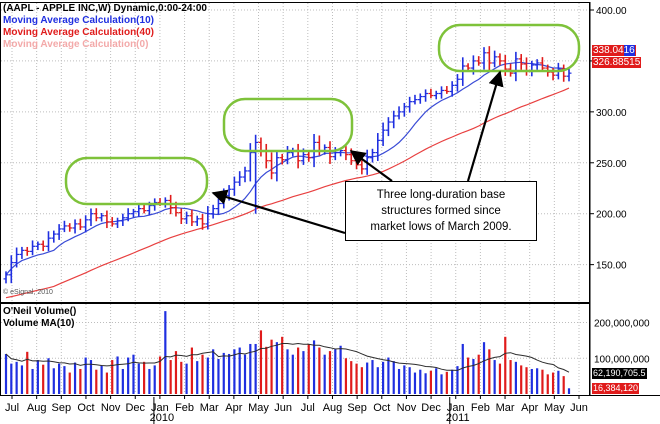 Image resolution: width=660 pixels, height=424 pixels. Describe the element at coordinates (458, 418) in the screenshot. I see `year-label: 2011` at that location.